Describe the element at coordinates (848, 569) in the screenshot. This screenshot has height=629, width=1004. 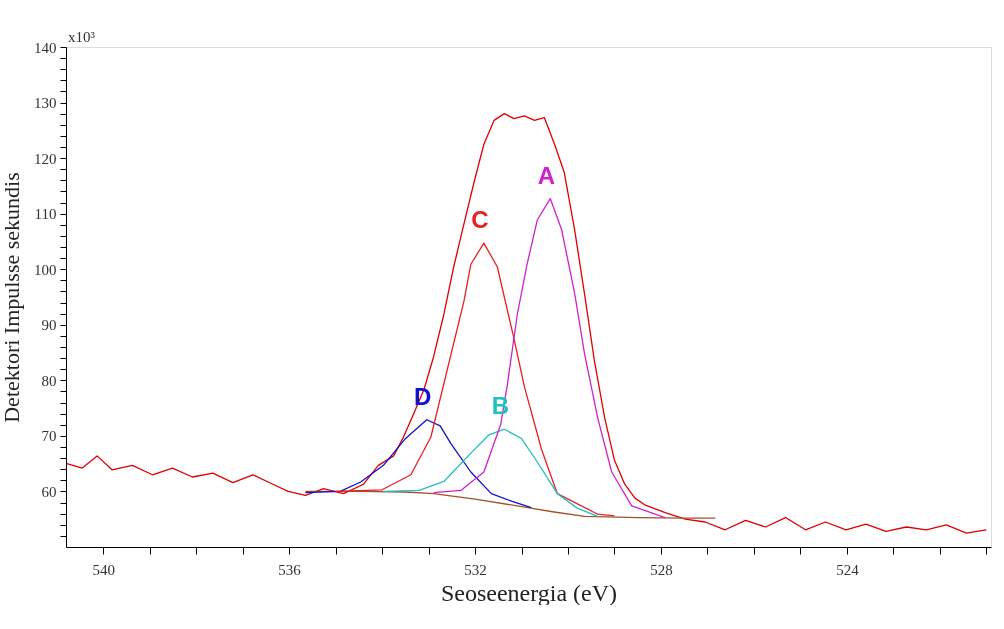
I see `x-tick-label: 524` at that location.